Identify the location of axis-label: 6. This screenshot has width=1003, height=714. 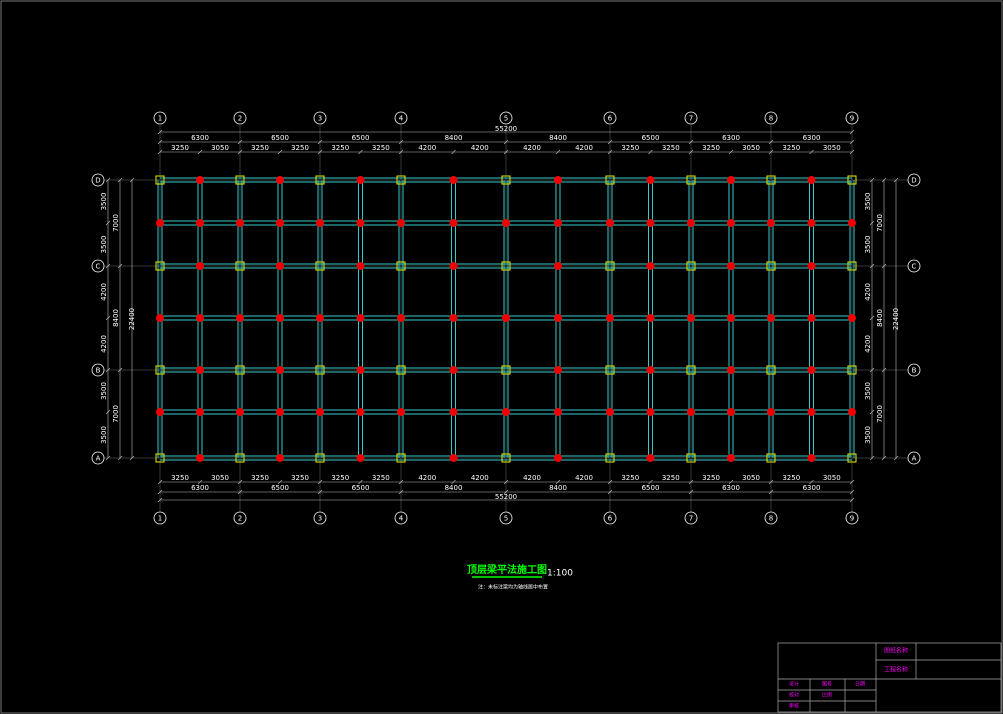
(610, 519).